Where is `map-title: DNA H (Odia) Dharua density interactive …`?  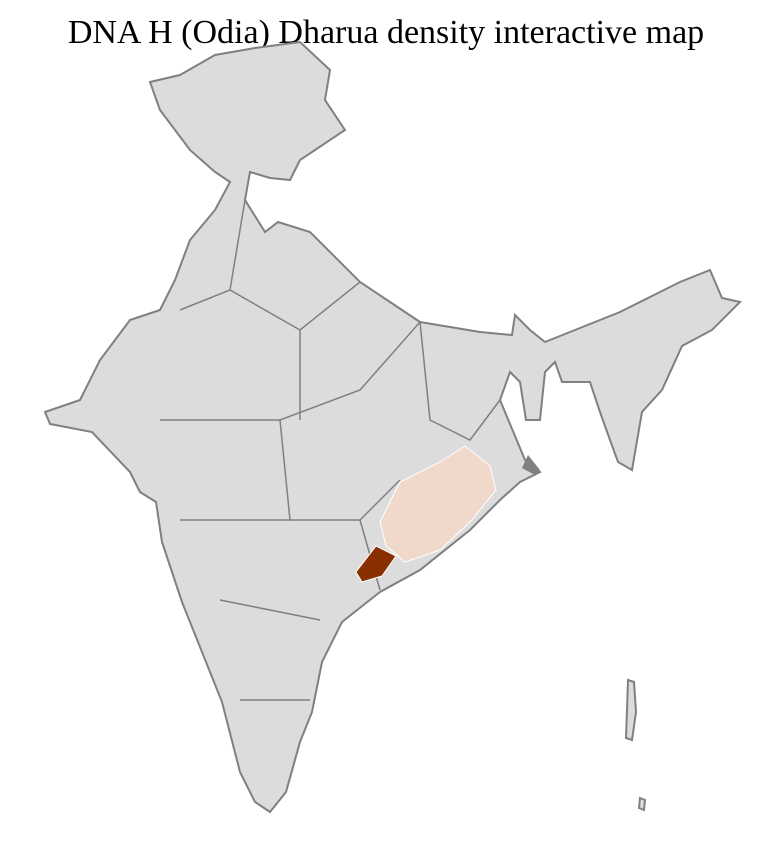 map-title: DNA H (Odia) Dharua density interactive … is located at coordinates (386, 32).